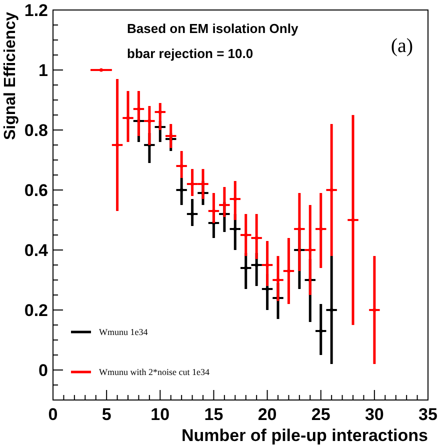 Image resolution: width=442 pixels, height=446 pixels. Describe the element at coordinates (214, 414) in the screenshot. I see `x-tick-label: 15` at that location.